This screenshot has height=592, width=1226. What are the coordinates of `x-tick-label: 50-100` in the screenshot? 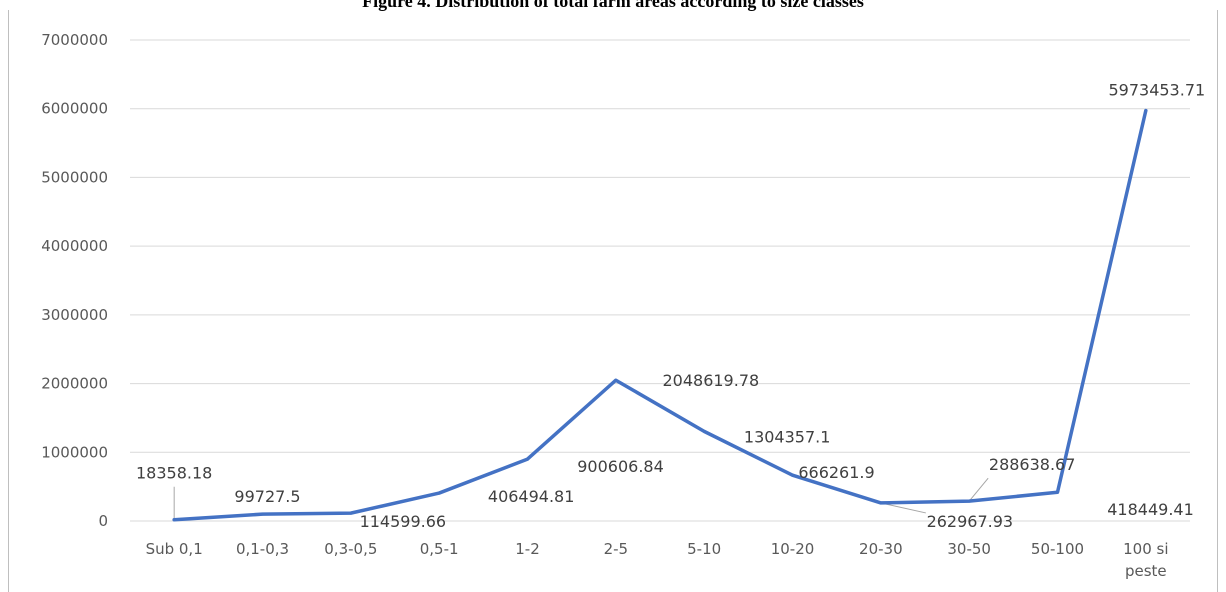 It's located at (1057, 549).